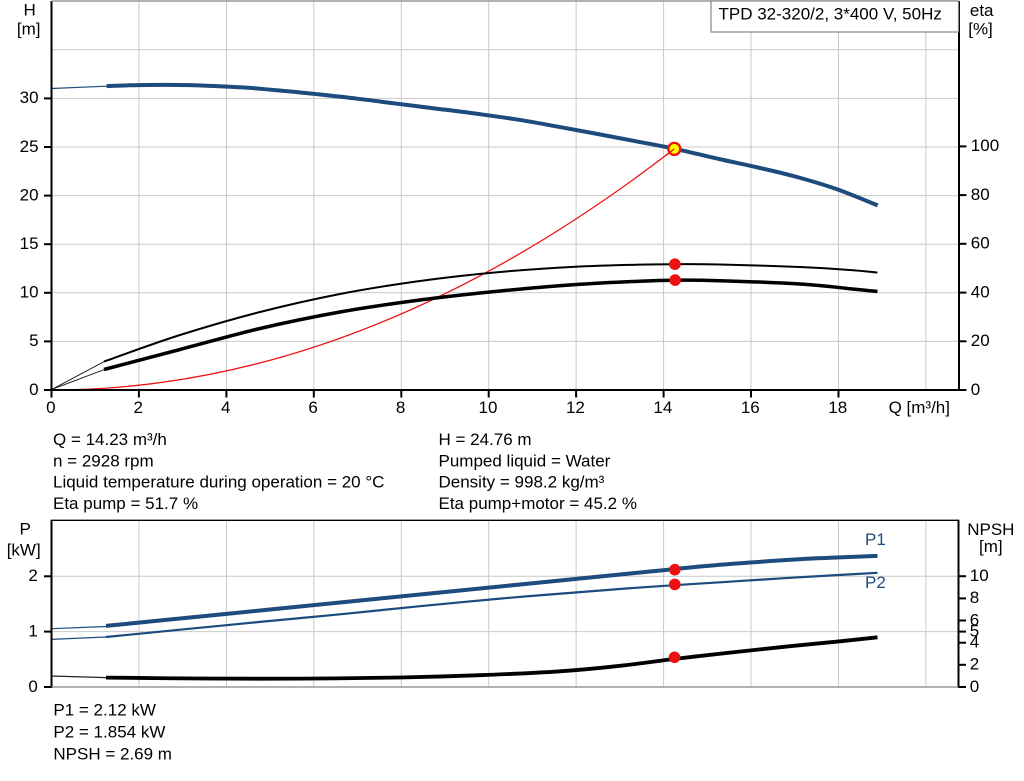  I want to click on svg-text: 16, so click(750, 407).